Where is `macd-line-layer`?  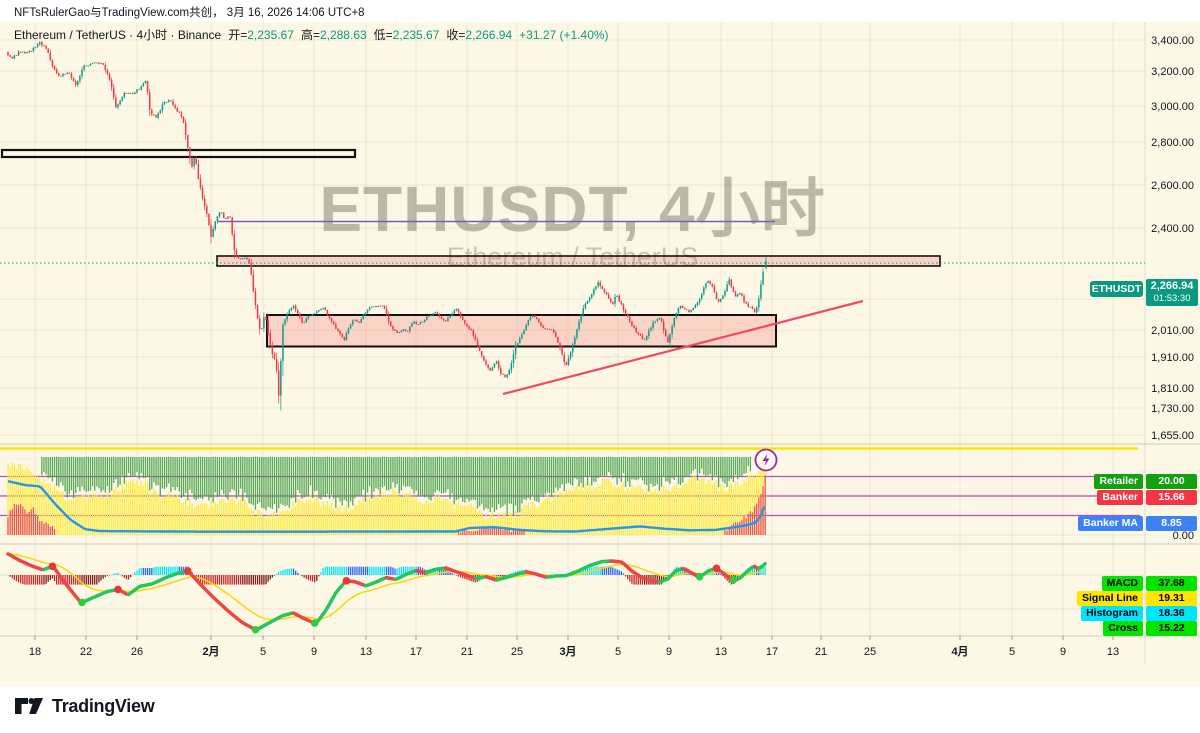 macd-line-layer is located at coordinates (386, 592).